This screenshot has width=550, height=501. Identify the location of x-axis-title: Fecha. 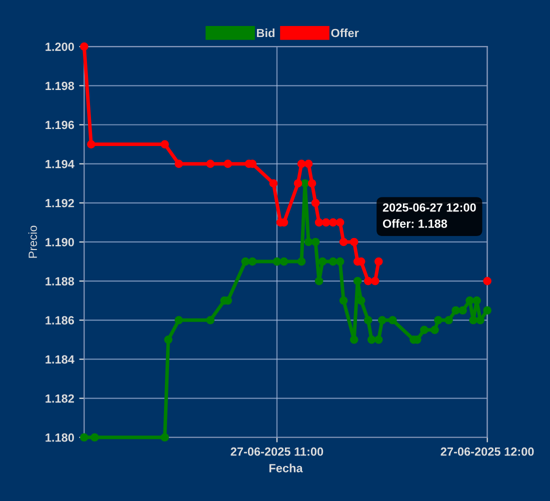
(286, 468).